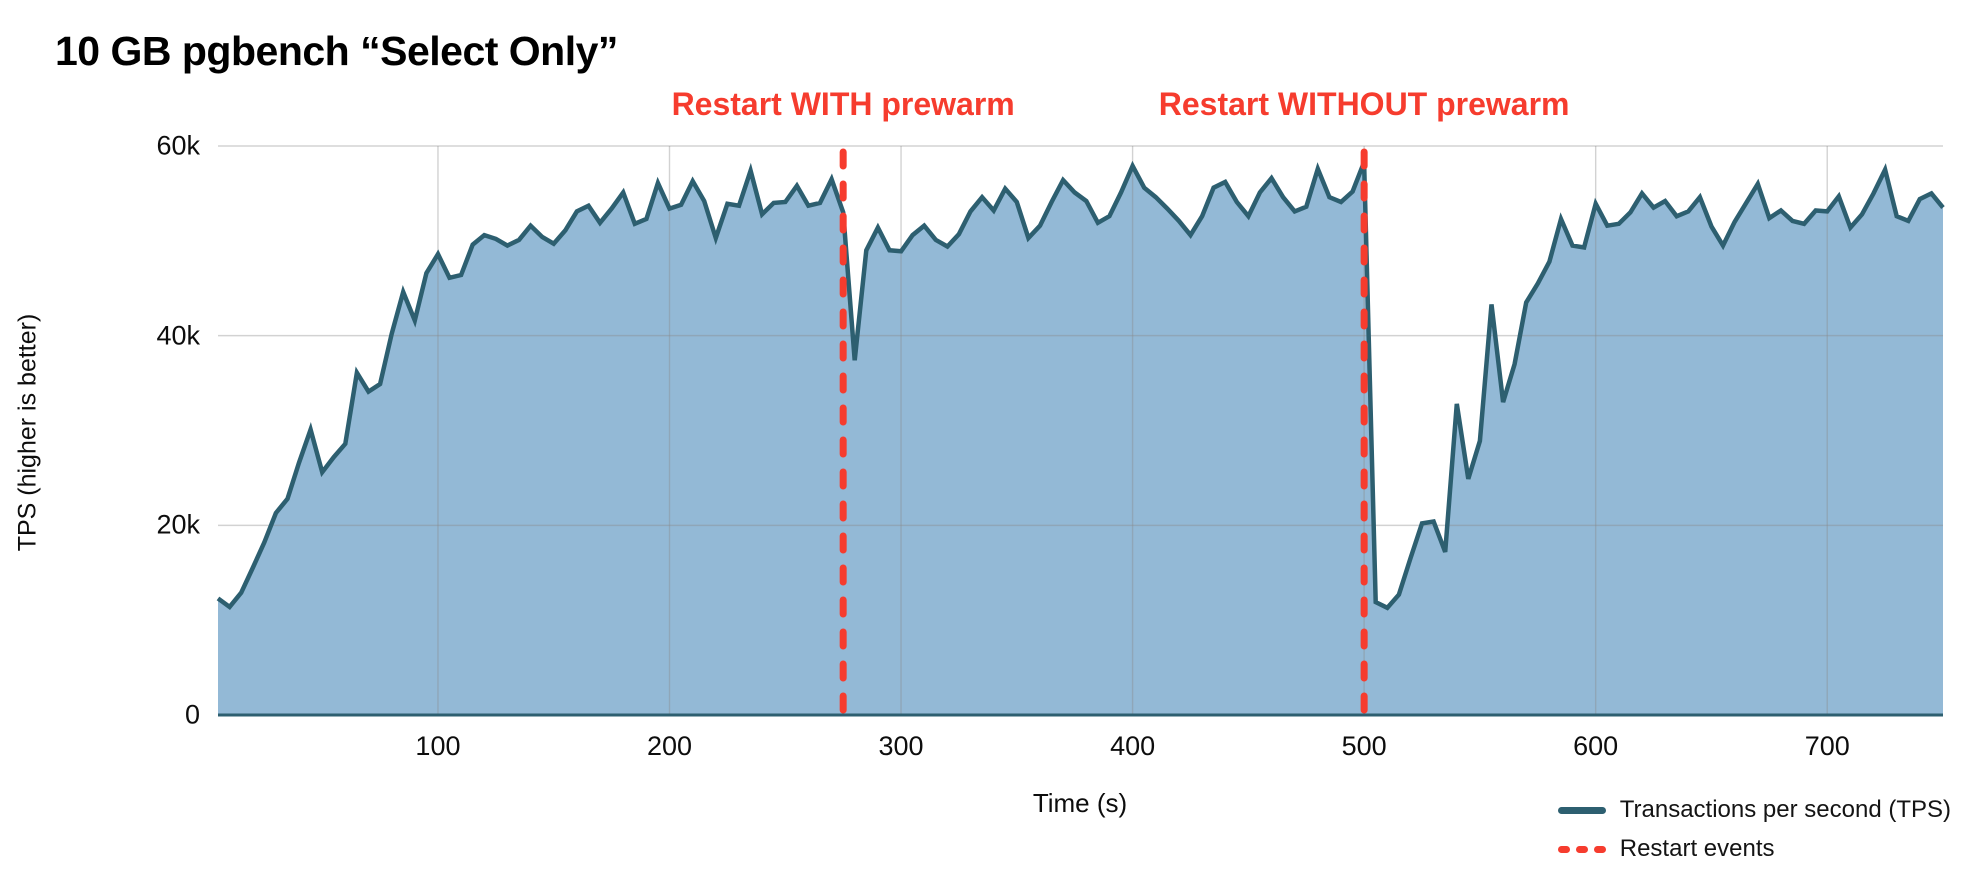  Describe the element at coordinates (178, 524) in the screenshot. I see `y-tick-20k: 20k` at that location.